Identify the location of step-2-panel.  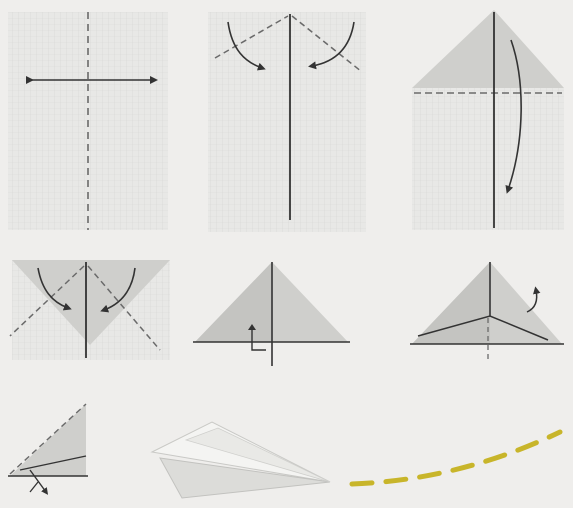
(287, 122).